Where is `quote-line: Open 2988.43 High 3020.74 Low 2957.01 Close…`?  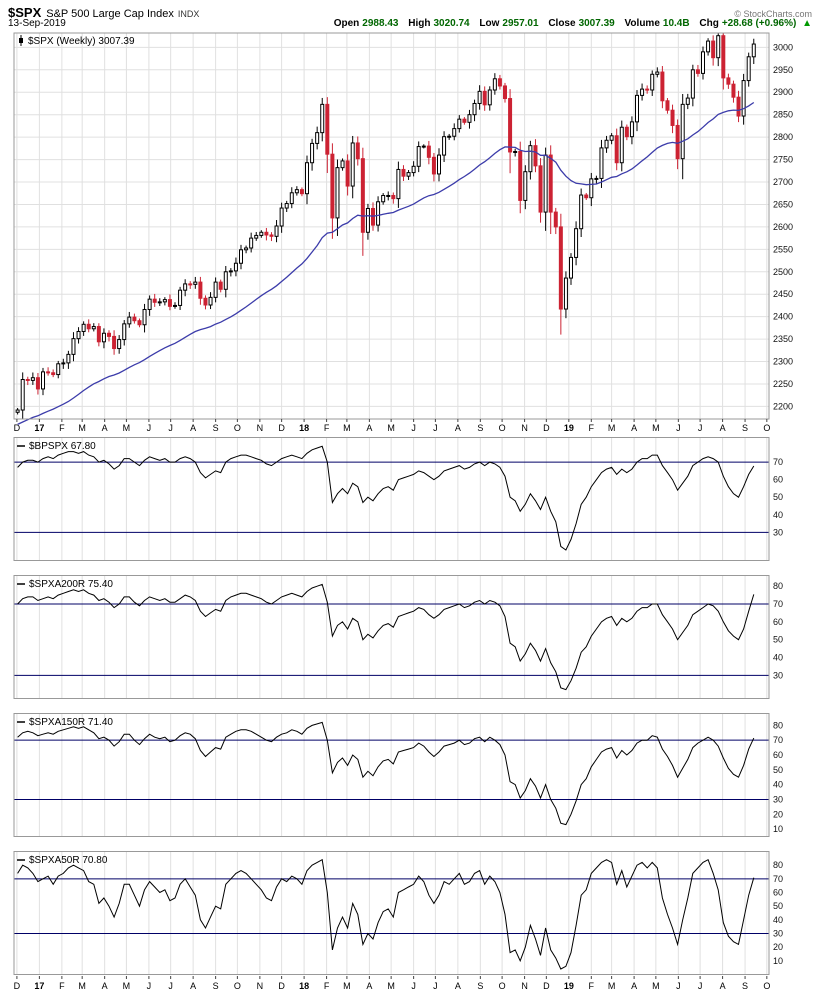 quote-line: Open 2988.43 High 3020.74 Low 2957.01 Close… is located at coordinates (569, 23).